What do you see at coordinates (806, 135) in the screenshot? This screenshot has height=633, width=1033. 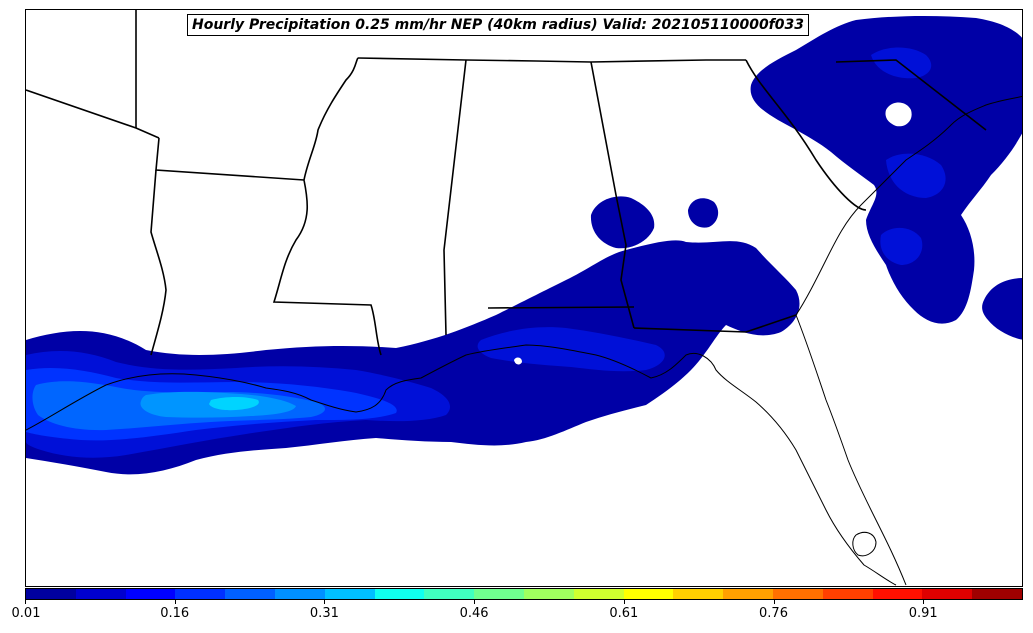 I see `border-ga-sc` at bounding box center [806, 135].